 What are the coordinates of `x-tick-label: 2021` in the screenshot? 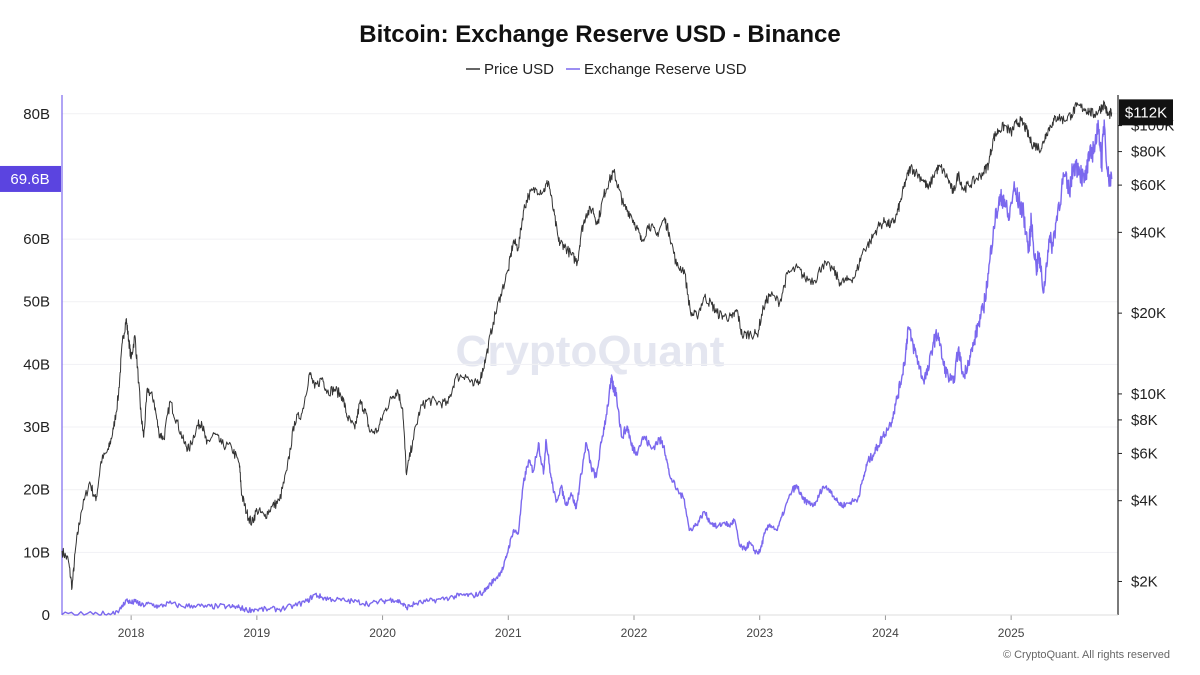 It's located at (508, 633).